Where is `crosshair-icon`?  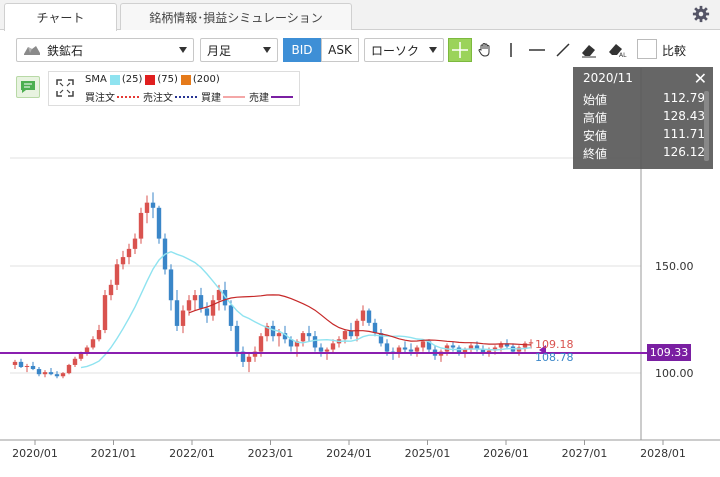
crosshair-icon is located at coordinates (460, 50).